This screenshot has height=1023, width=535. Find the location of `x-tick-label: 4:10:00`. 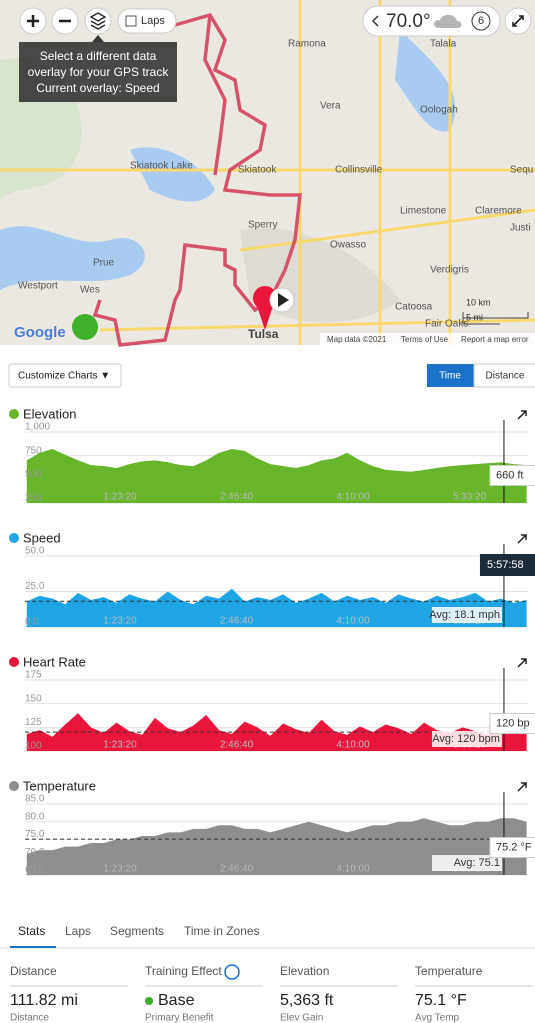

x-tick-label: 4:10:00 is located at coordinates (353, 869).